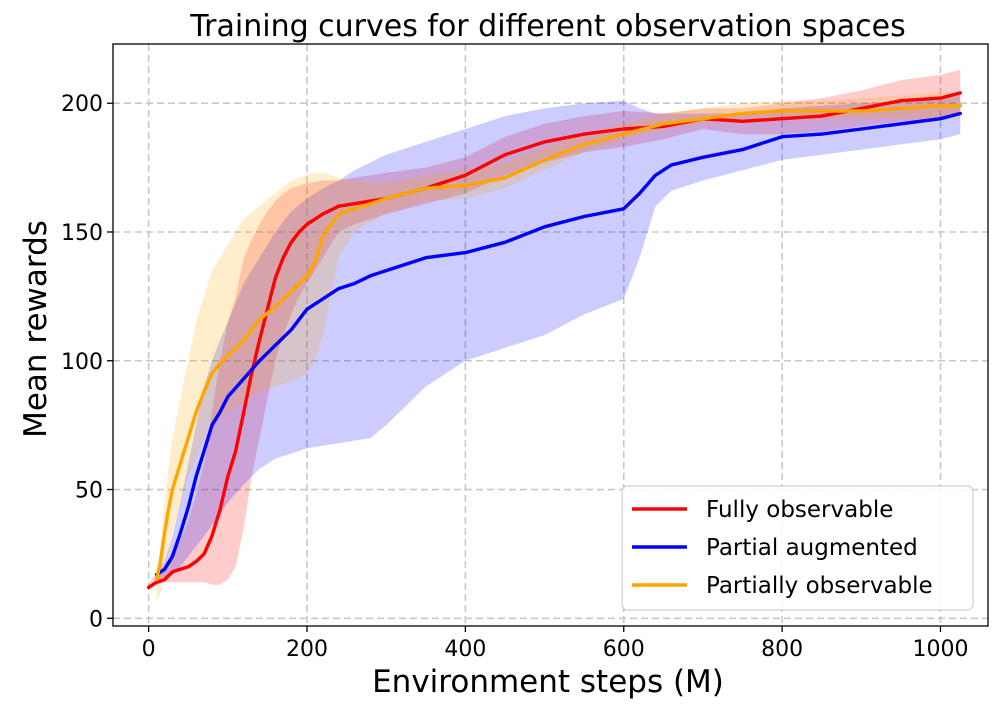 The image size is (997, 708). I want to click on x-tick-label: 200, so click(307, 649).